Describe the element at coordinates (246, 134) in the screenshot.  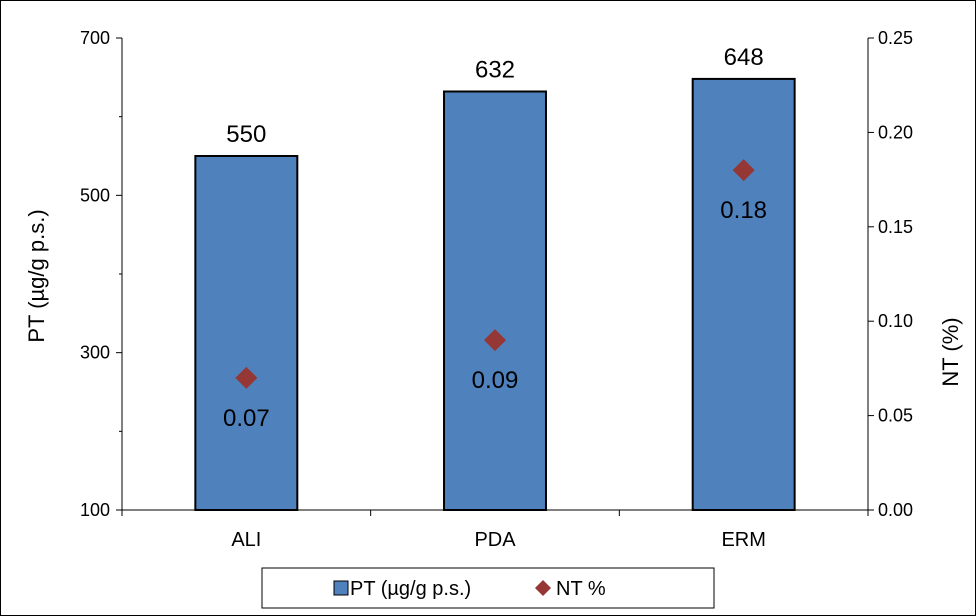
I see `data-label-pt-ali: 550` at that location.